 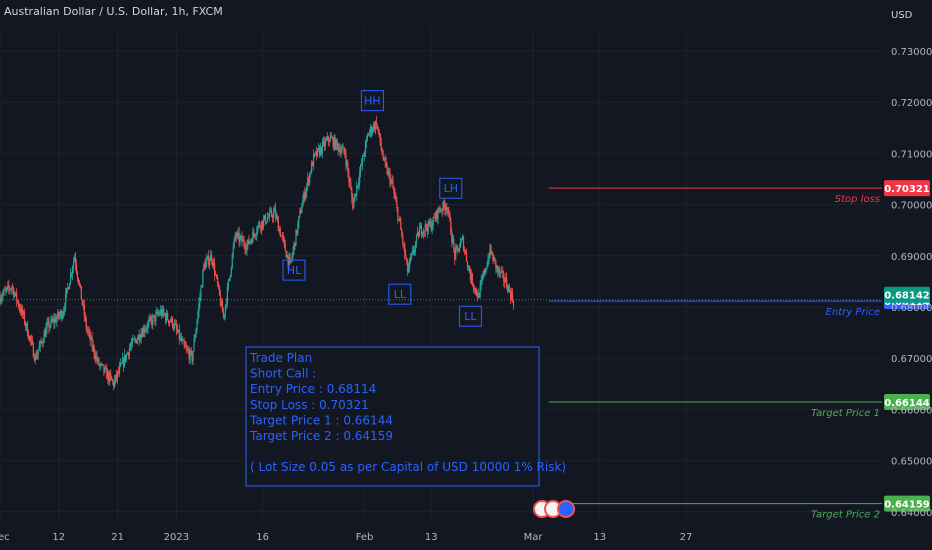 What do you see at coordinates (382, 208) in the screenshot?
I see `structure-annotations: HH HL LH LL LL` at bounding box center [382, 208].